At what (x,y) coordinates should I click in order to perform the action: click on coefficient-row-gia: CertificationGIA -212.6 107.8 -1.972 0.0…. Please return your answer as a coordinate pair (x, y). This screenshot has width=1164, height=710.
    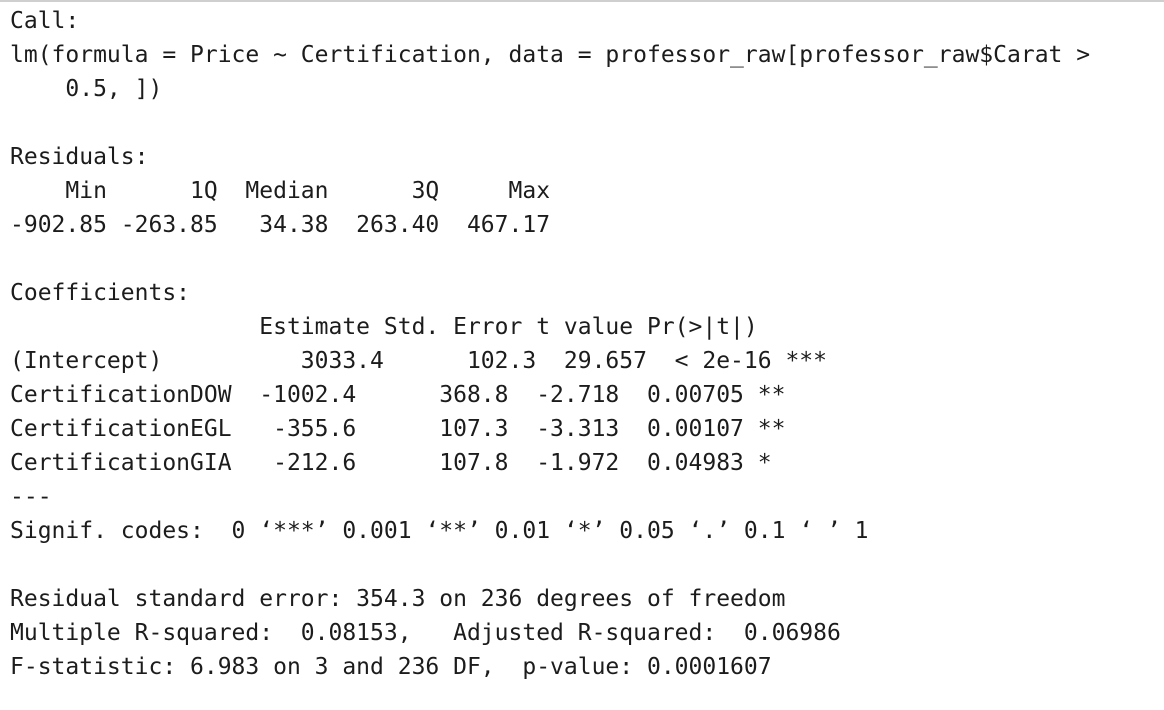
    Looking at the image, I should click on (405, 463).